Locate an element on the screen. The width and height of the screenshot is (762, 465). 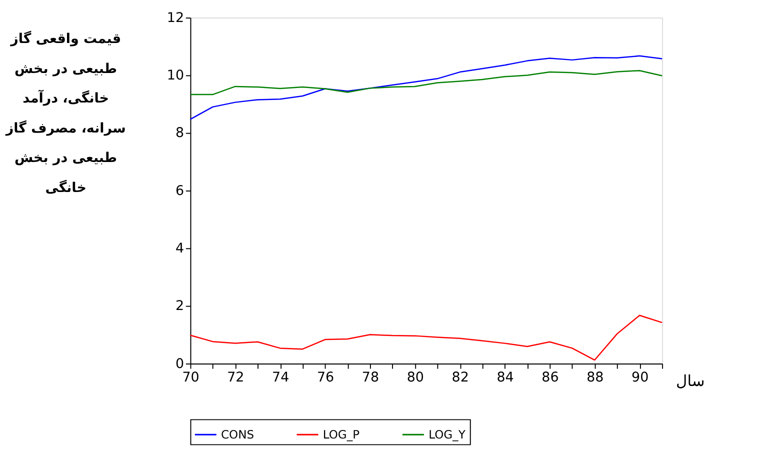
y-tick-label: 10 is located at coordinates (175, 76).